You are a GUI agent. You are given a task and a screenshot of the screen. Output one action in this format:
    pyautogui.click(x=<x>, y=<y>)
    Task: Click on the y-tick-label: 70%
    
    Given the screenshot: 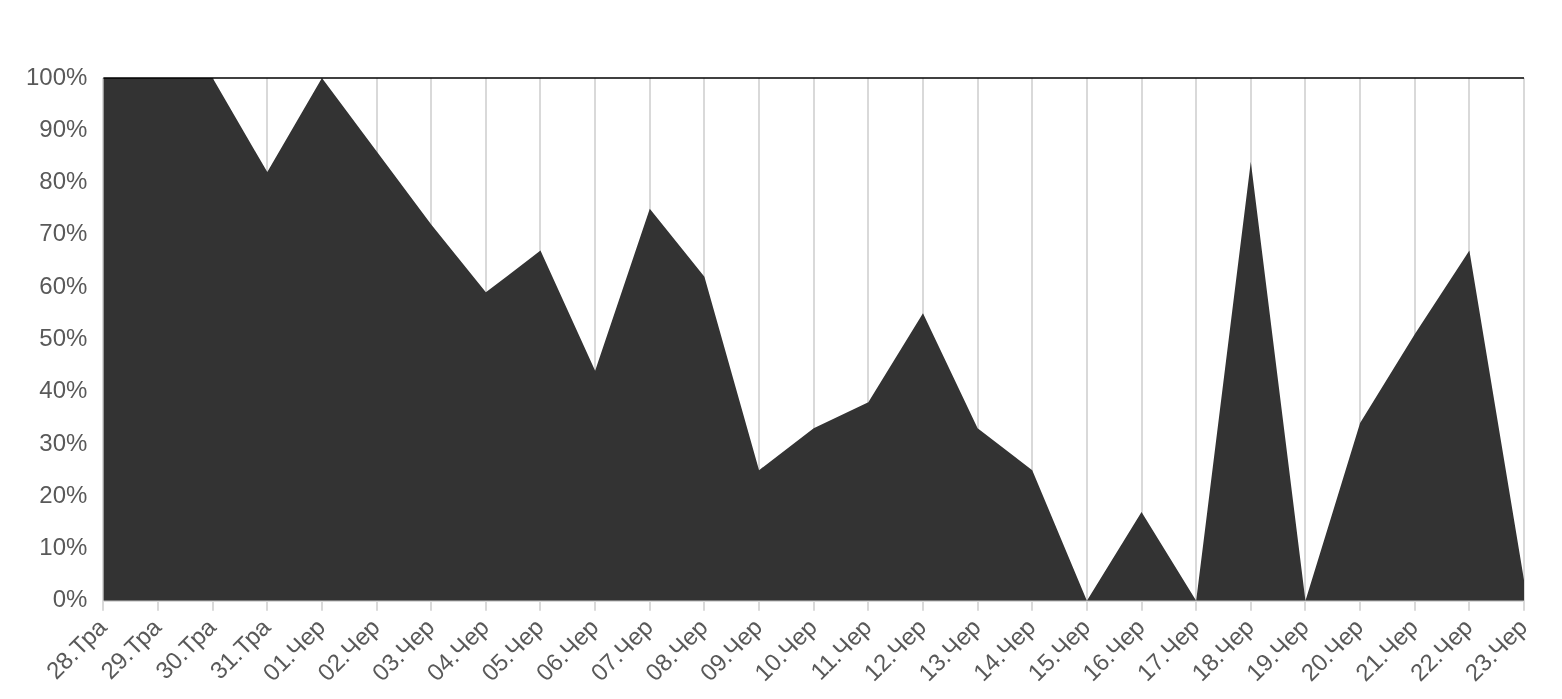 What is the action you would take?
    pyautogui.click(x=63, y=233)
    